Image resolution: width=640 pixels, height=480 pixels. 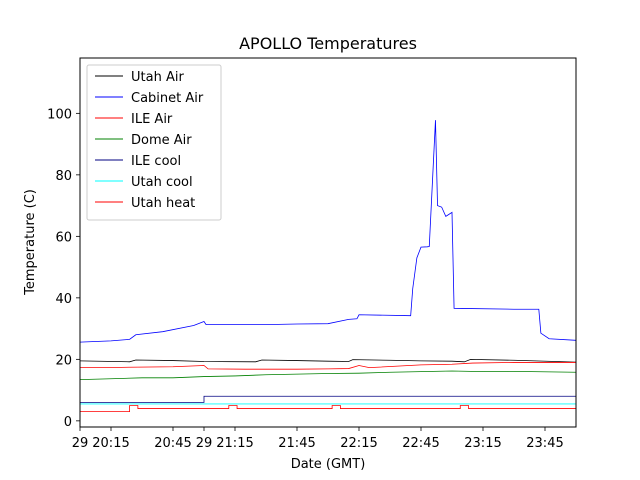 What do you see at coordinates (152, 119) in the screenshot?
I see `legend-label: ILE Air` at bounding box center [152, 119].